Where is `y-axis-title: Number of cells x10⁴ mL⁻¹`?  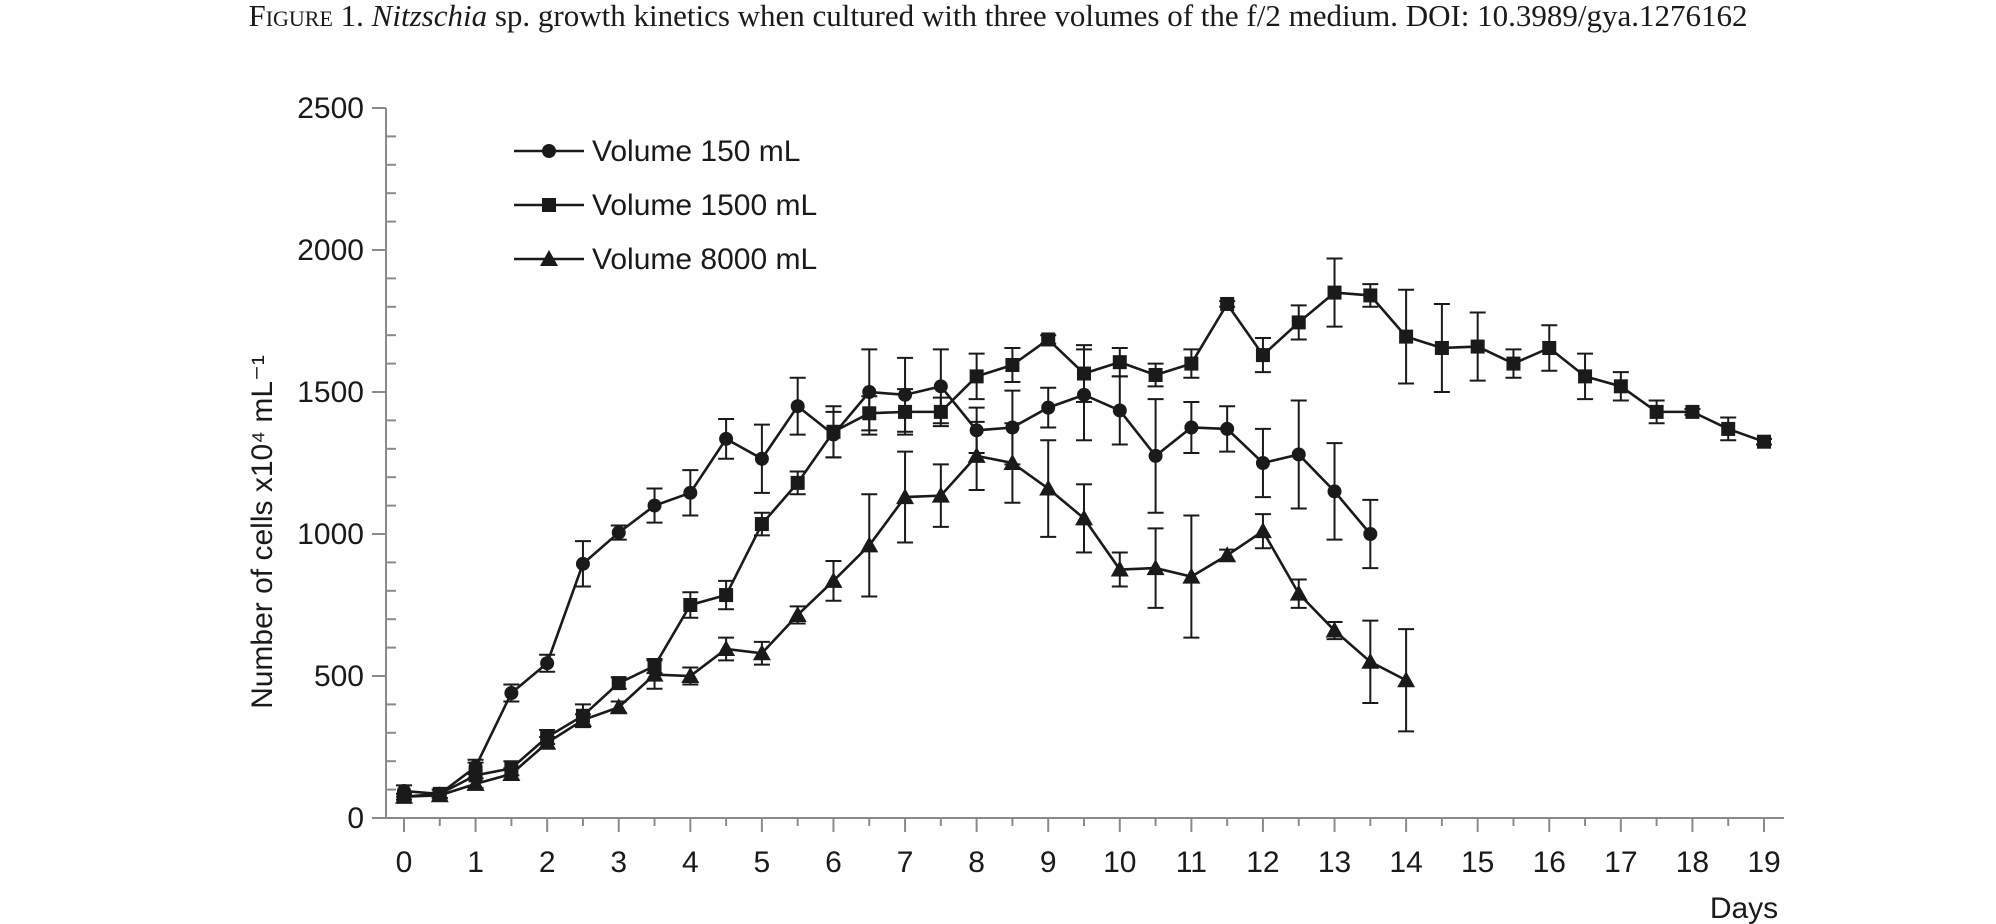
y-axis-title: Number of cells x10⁴ mL⁻¹ is located at coordinates (262, 532).